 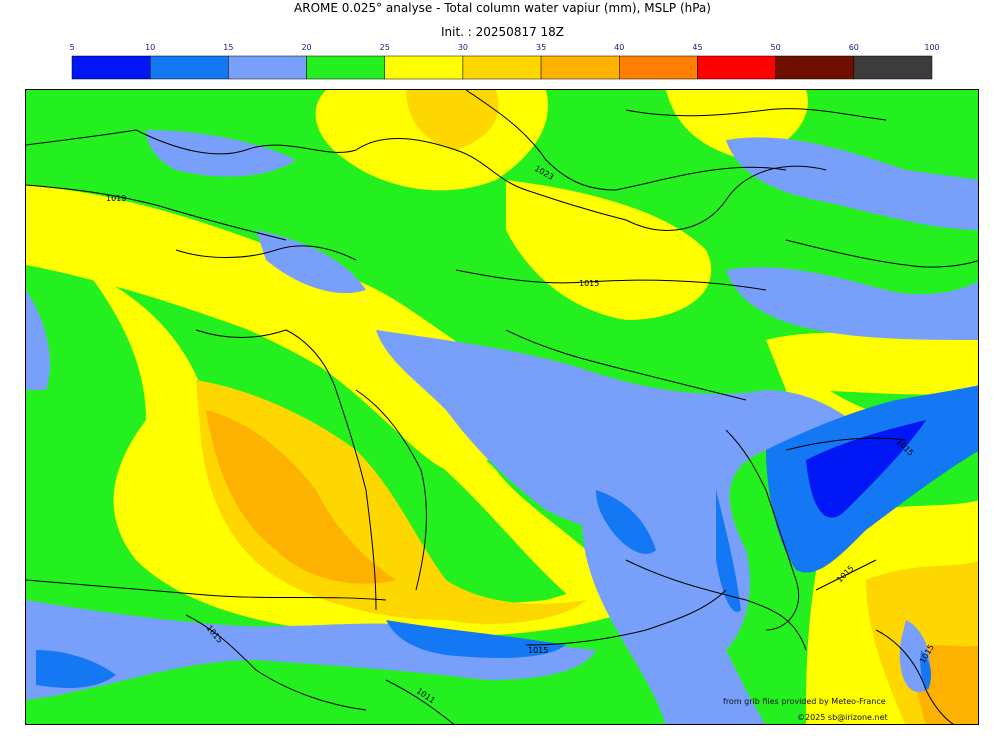 I want to click on colorbar: 5 10 15 20 25 30 35 40 45 50 60 100, so click(x=504, y=61).